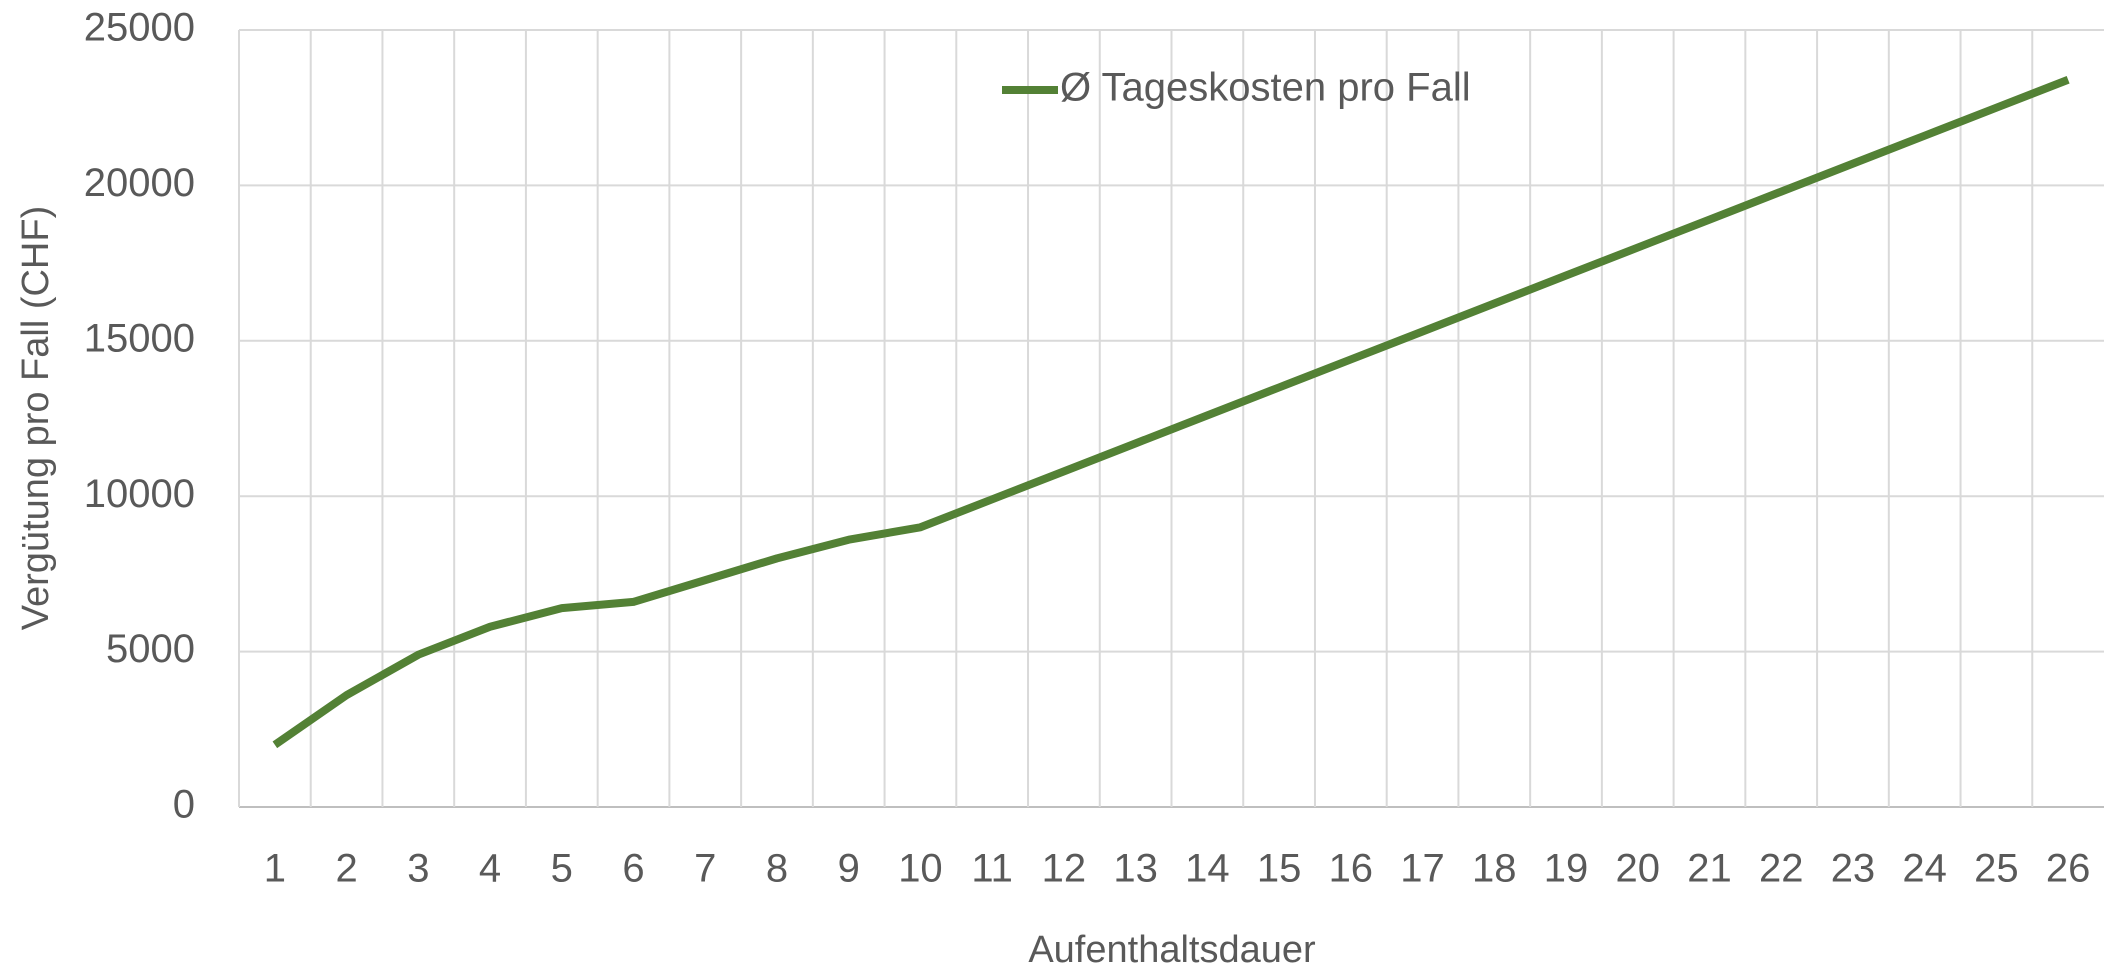 The image size is (2105, 971). I want to click on x-tick-label: 13, so click(1135, 869).